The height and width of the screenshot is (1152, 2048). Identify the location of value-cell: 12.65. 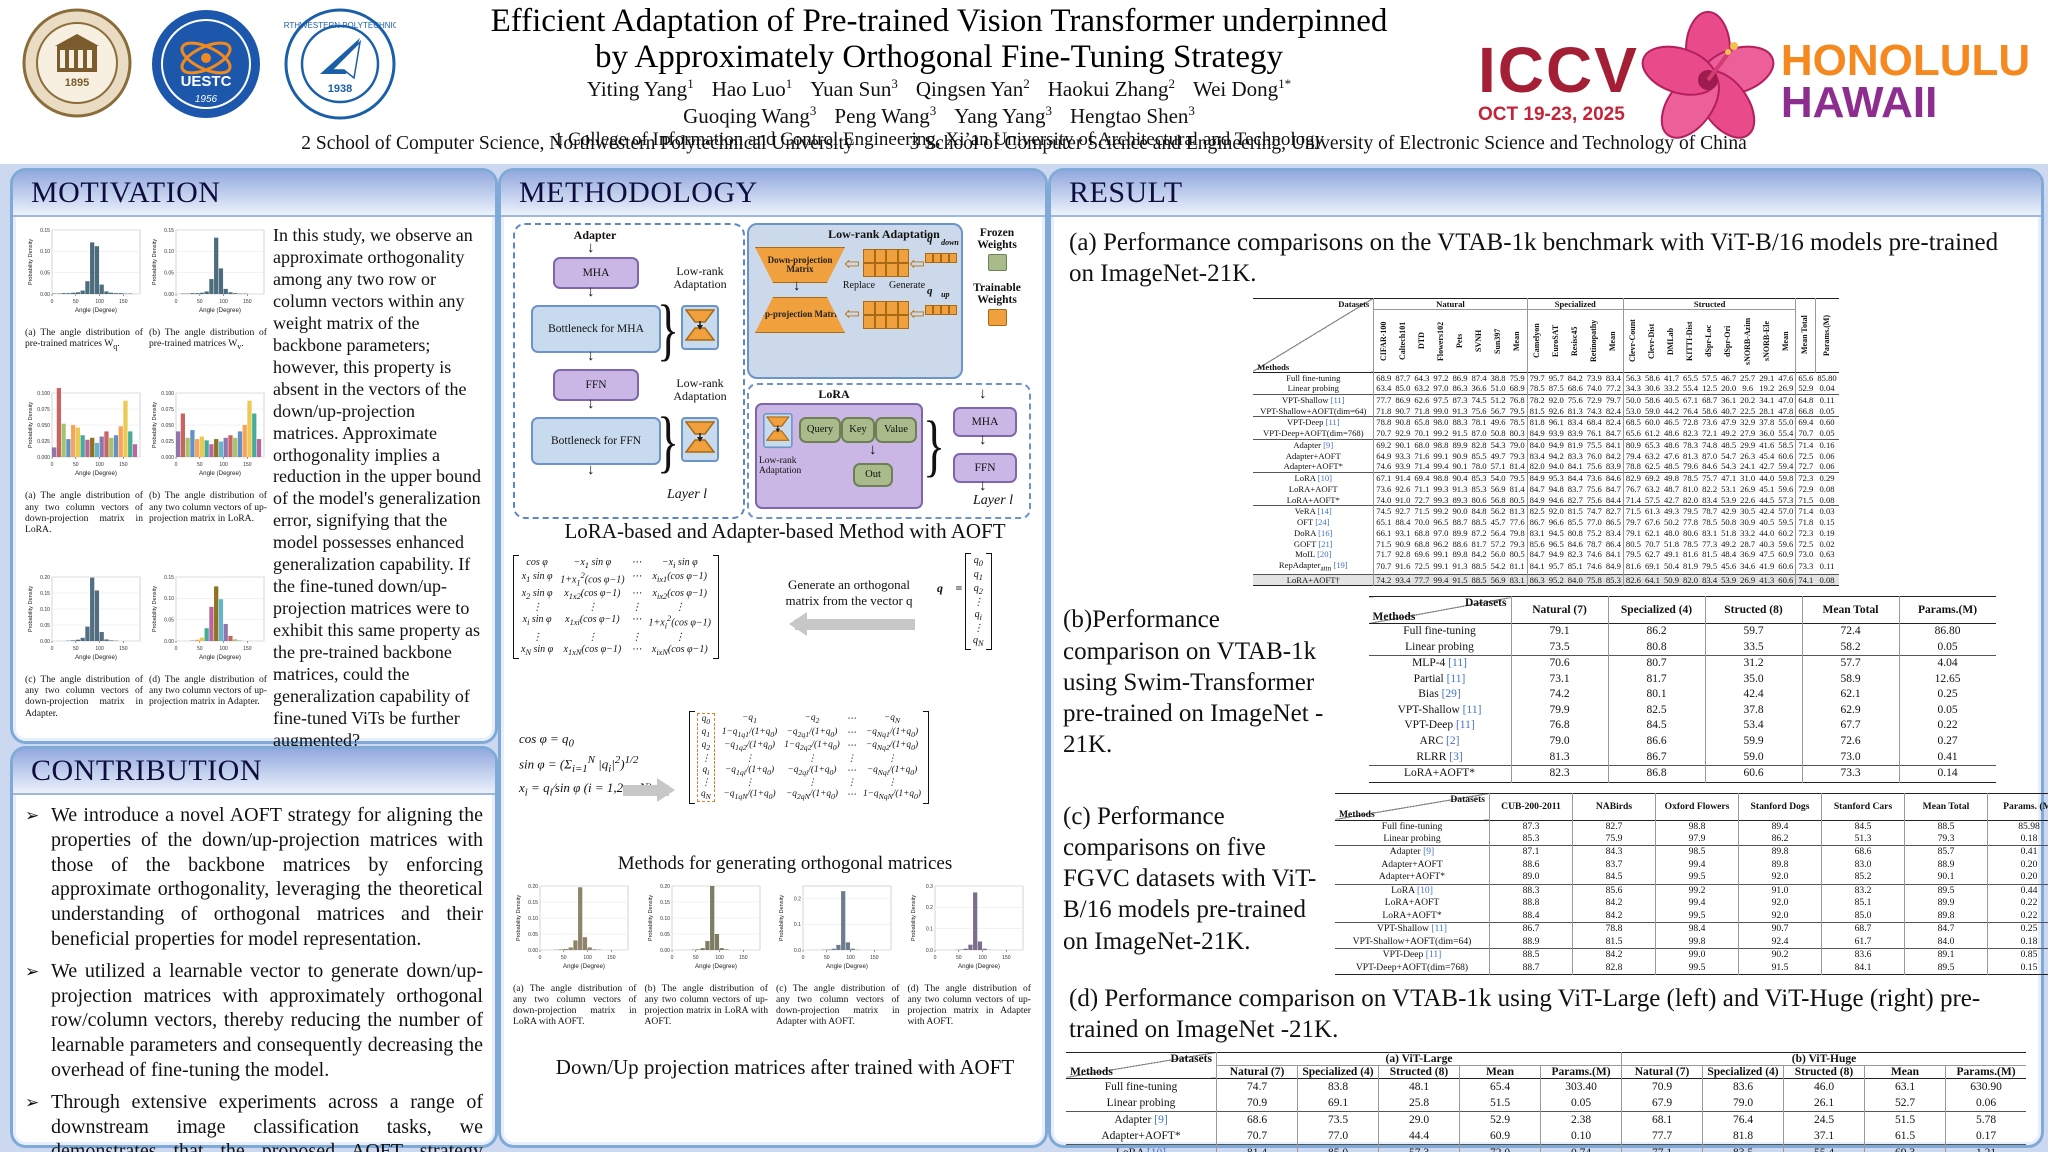
(1947, 679).